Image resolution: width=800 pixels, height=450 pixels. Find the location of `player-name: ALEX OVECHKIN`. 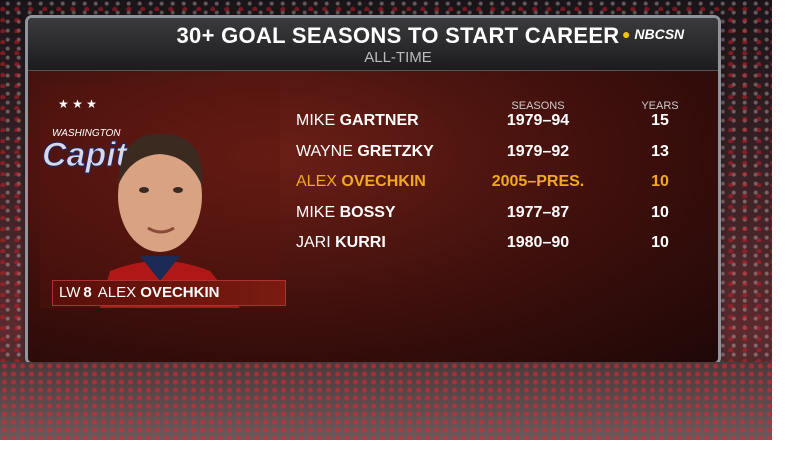

player-name: ALEX OVECHKIN is located at coordinates (361, 182).